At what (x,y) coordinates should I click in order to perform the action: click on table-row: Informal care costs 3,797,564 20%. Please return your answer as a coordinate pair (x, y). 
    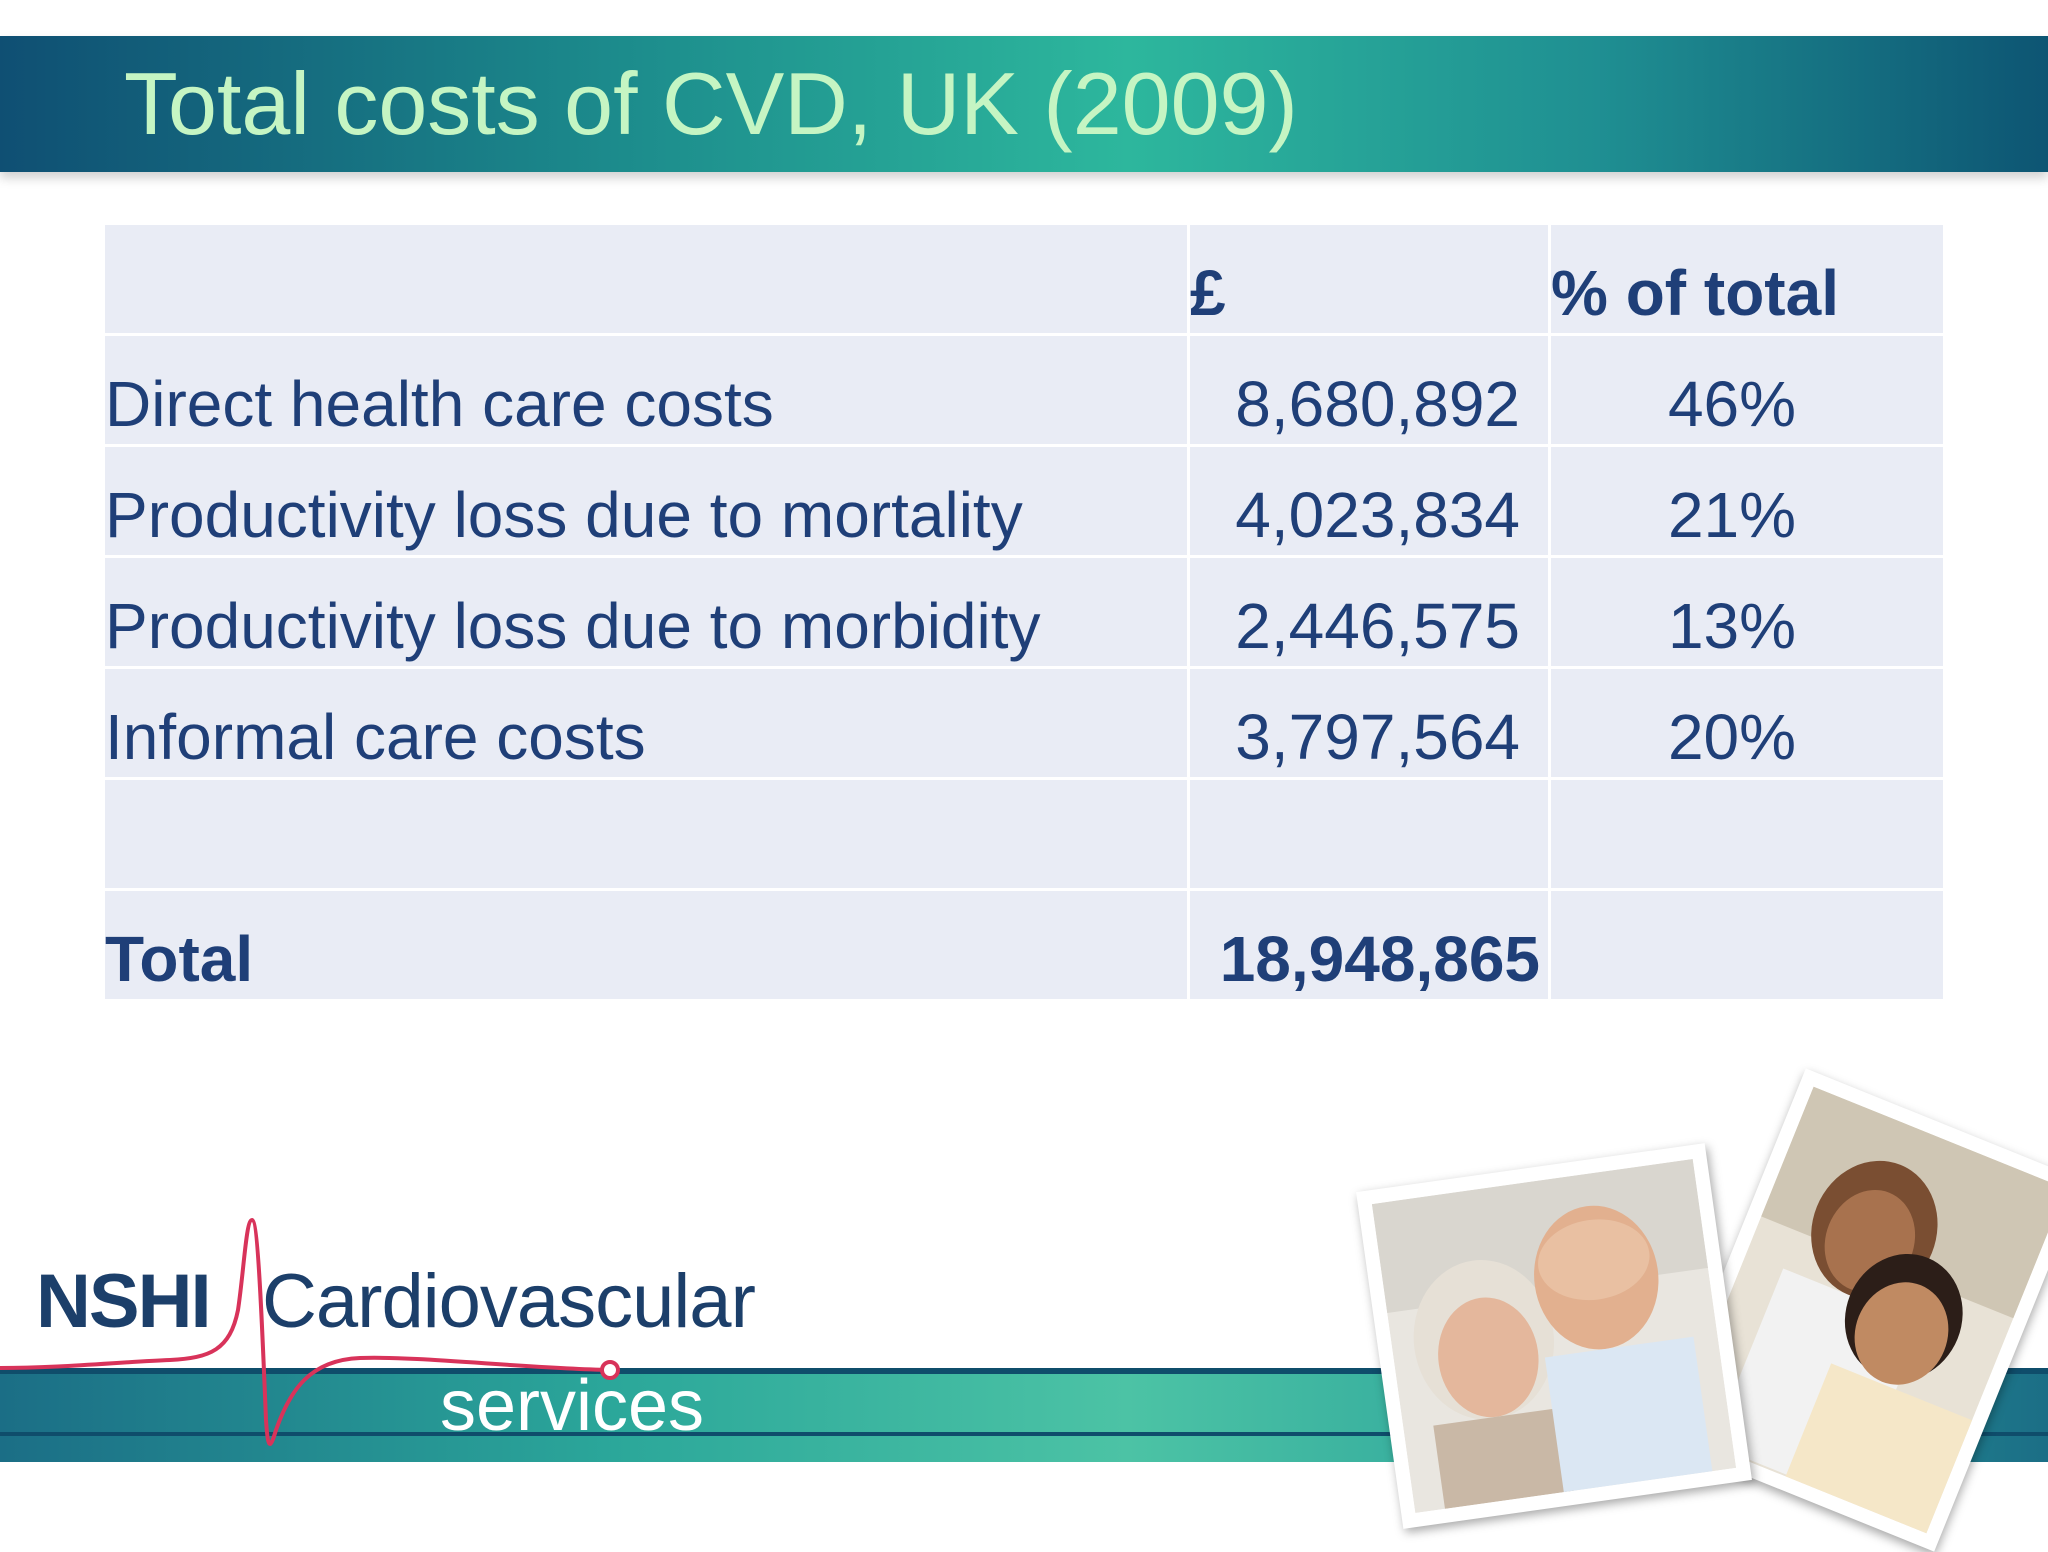
    Looking at the image, I should click on (1024, 723).